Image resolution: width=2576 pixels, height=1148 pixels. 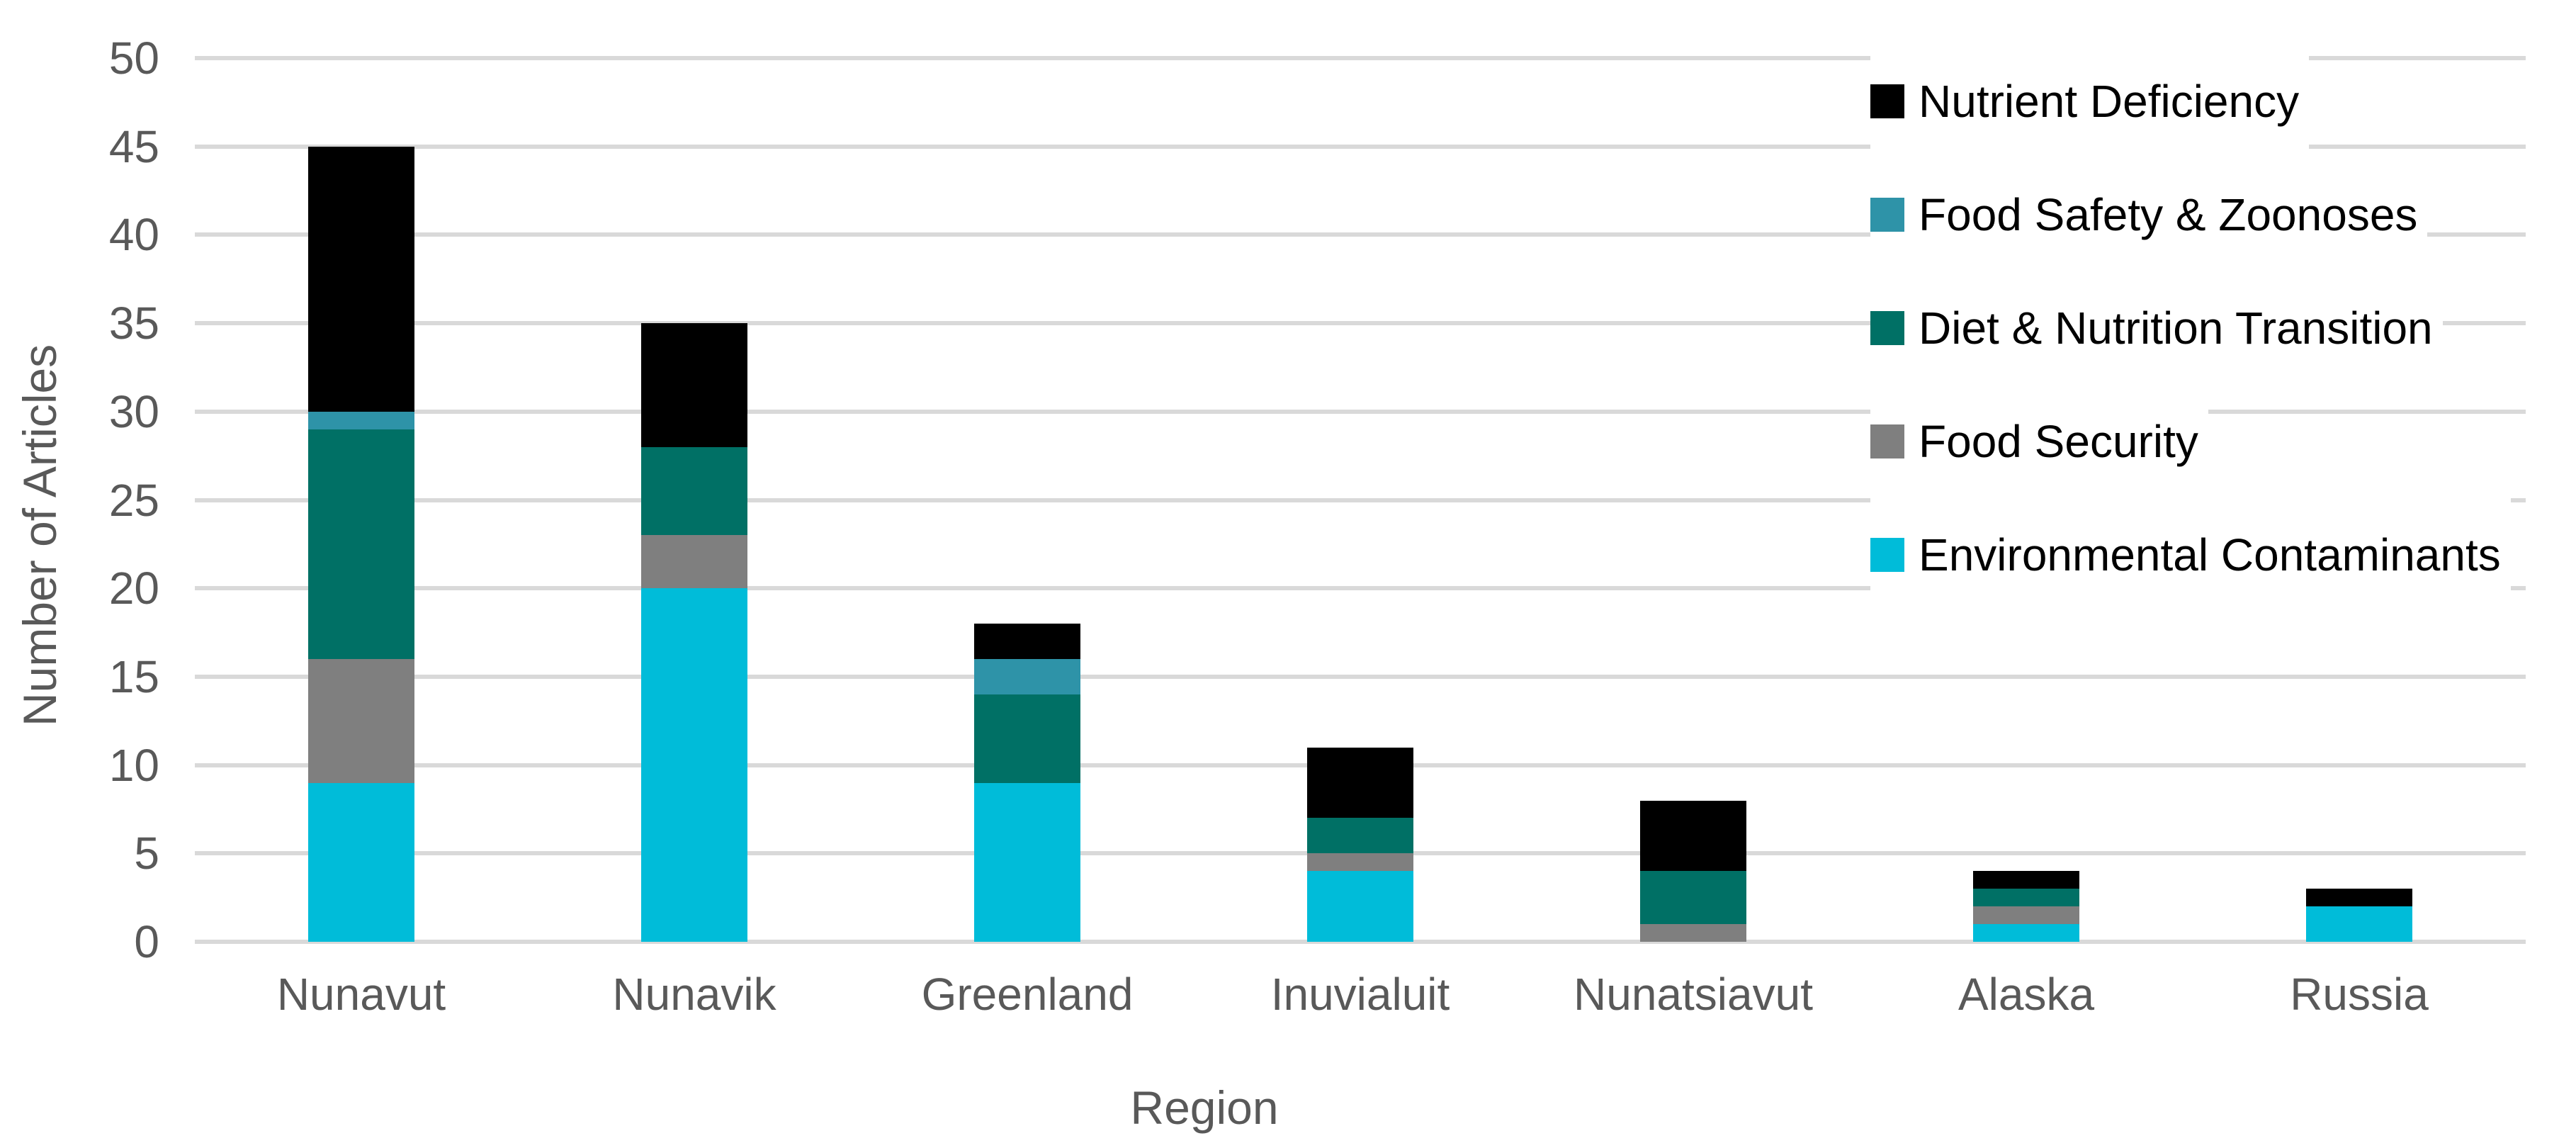 I want to click on y-tick-label: 15, so click(x=133, y=676).